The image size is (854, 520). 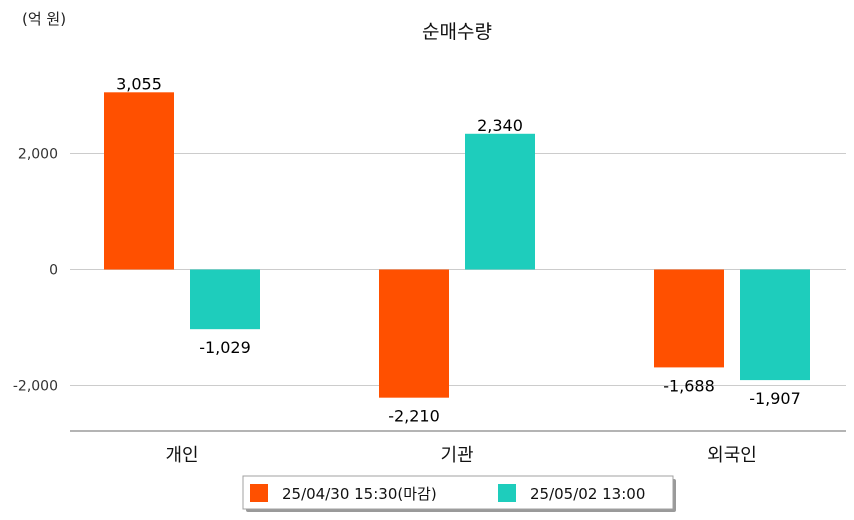 What do you see at coordinates (139, 83) in the screenshot?
I see `data-label: 3,055` at bounding box center [139, 83].